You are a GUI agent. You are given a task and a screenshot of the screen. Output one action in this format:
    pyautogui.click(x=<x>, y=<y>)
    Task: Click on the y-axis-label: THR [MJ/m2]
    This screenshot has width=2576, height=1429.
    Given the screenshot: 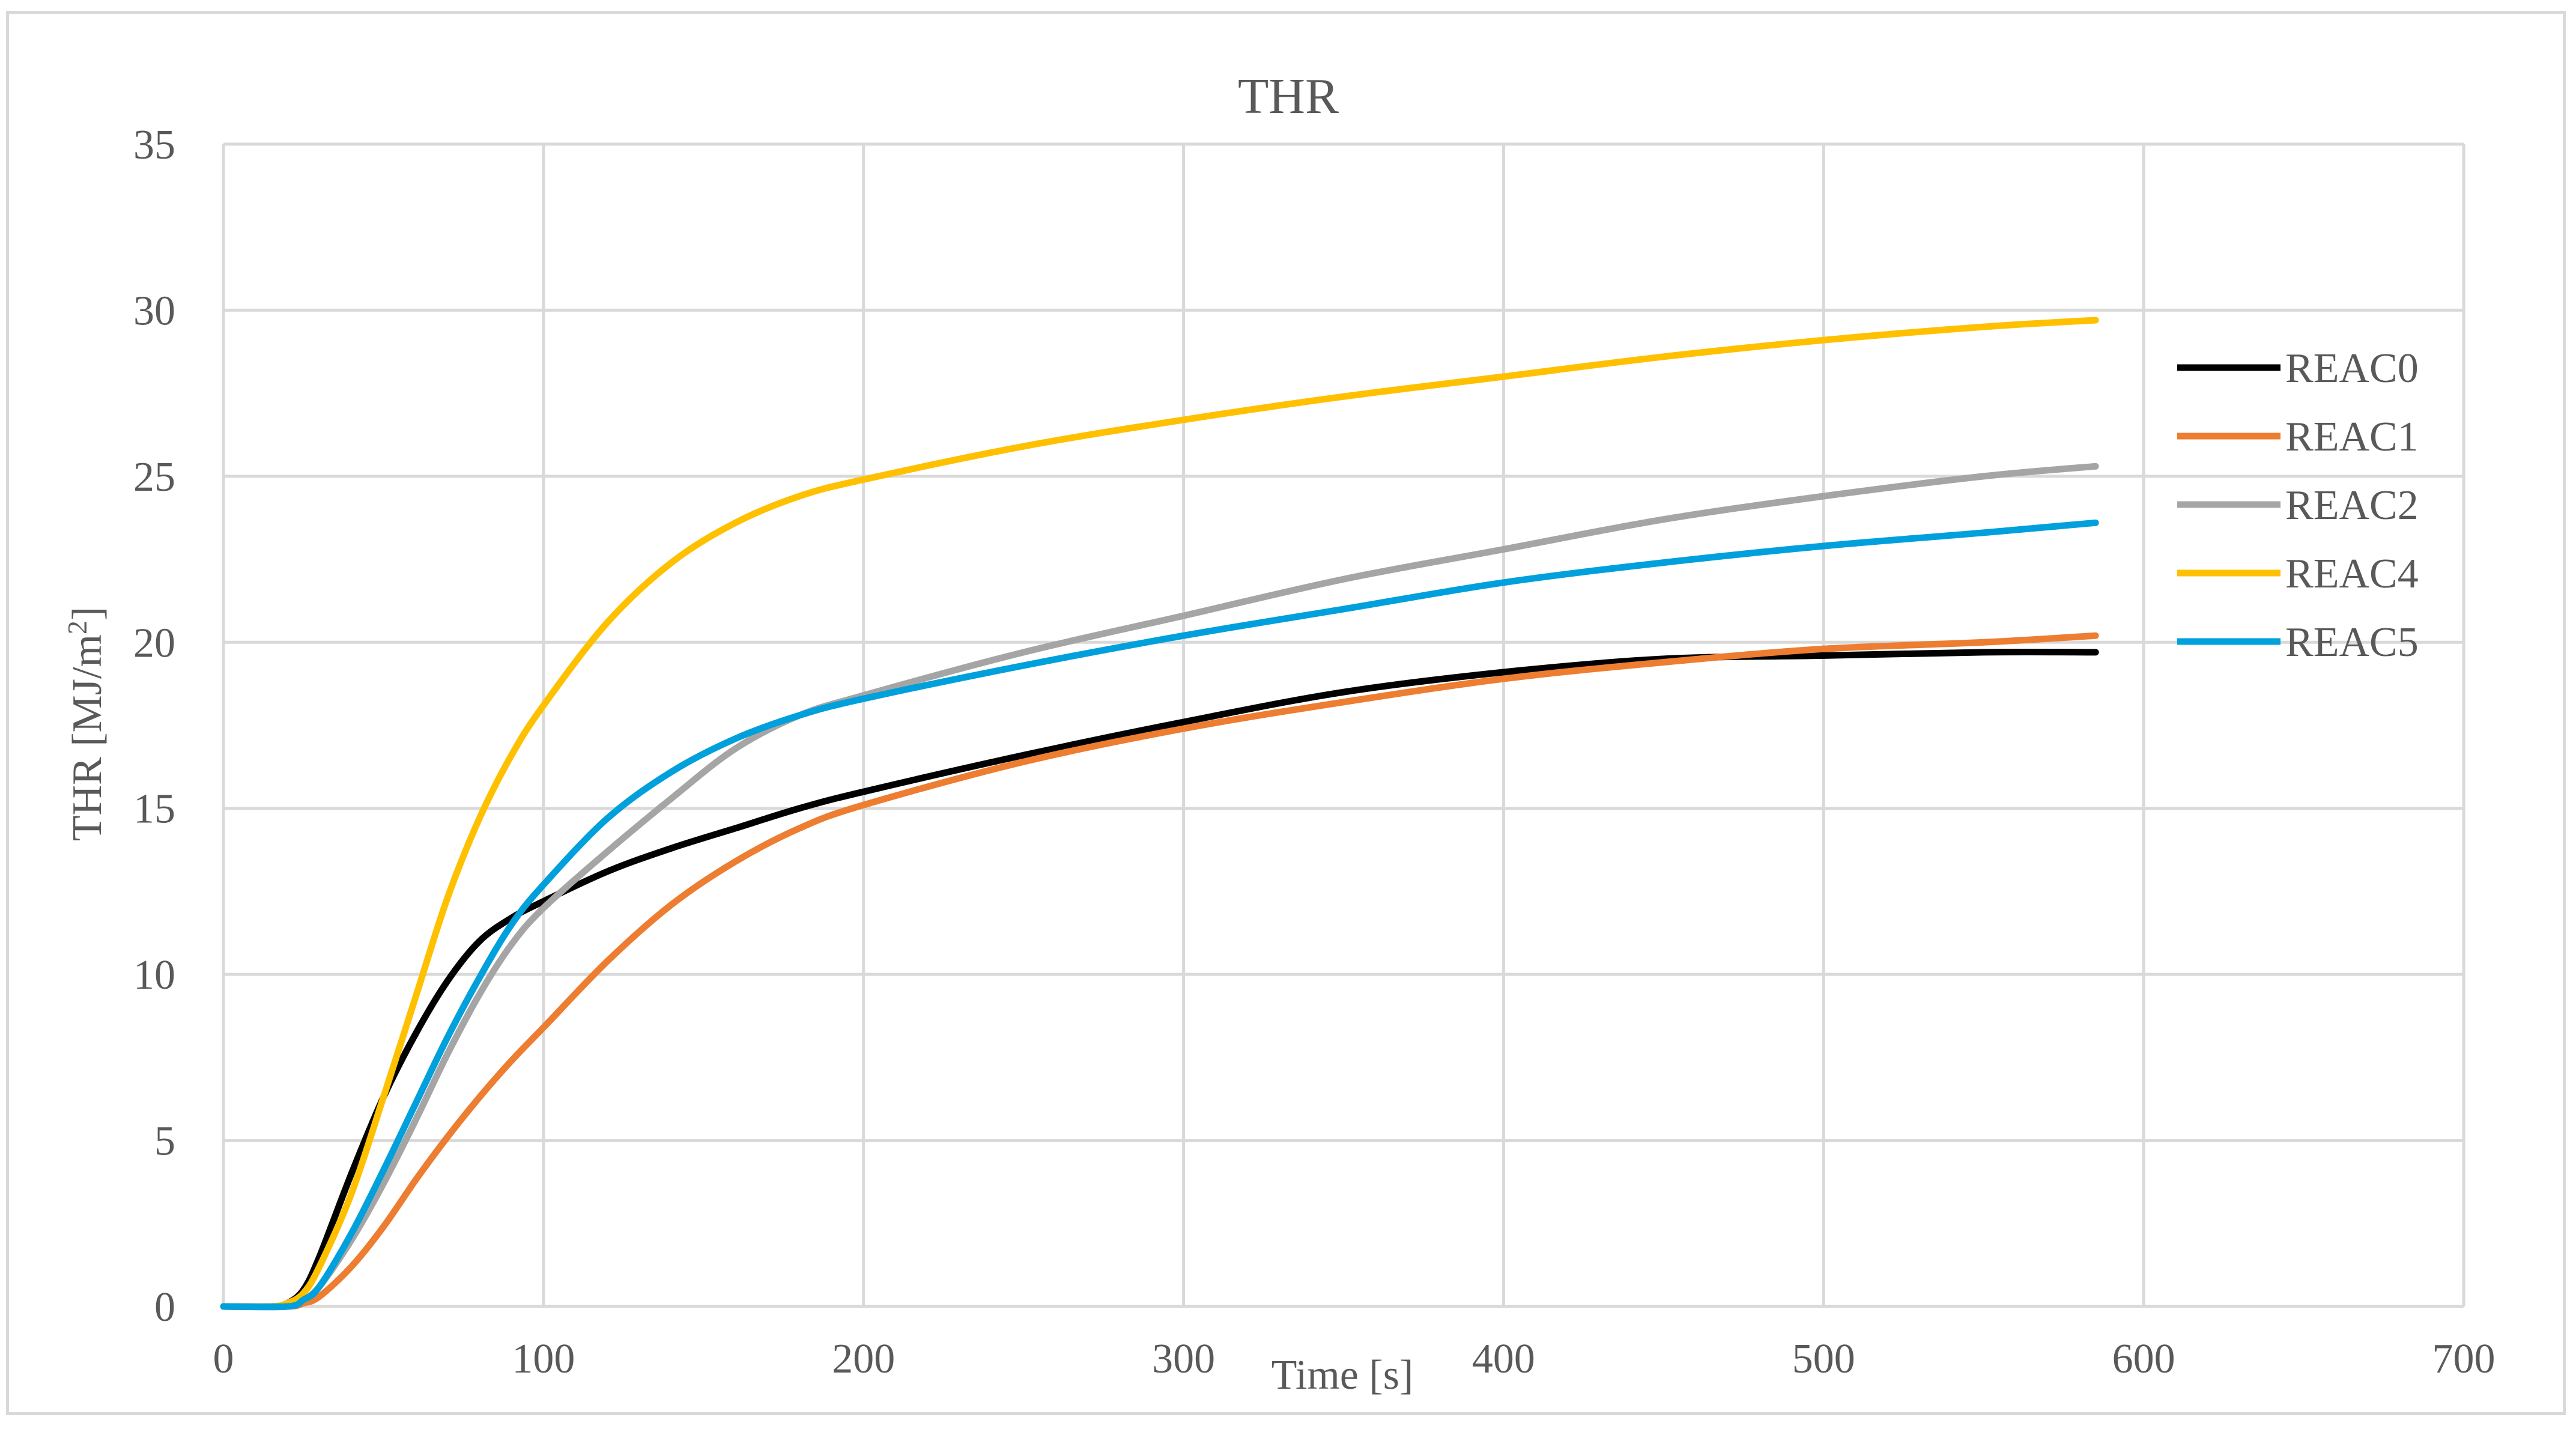 What is the action you would take?
    pyautogui.click(x=86, y=724)
    